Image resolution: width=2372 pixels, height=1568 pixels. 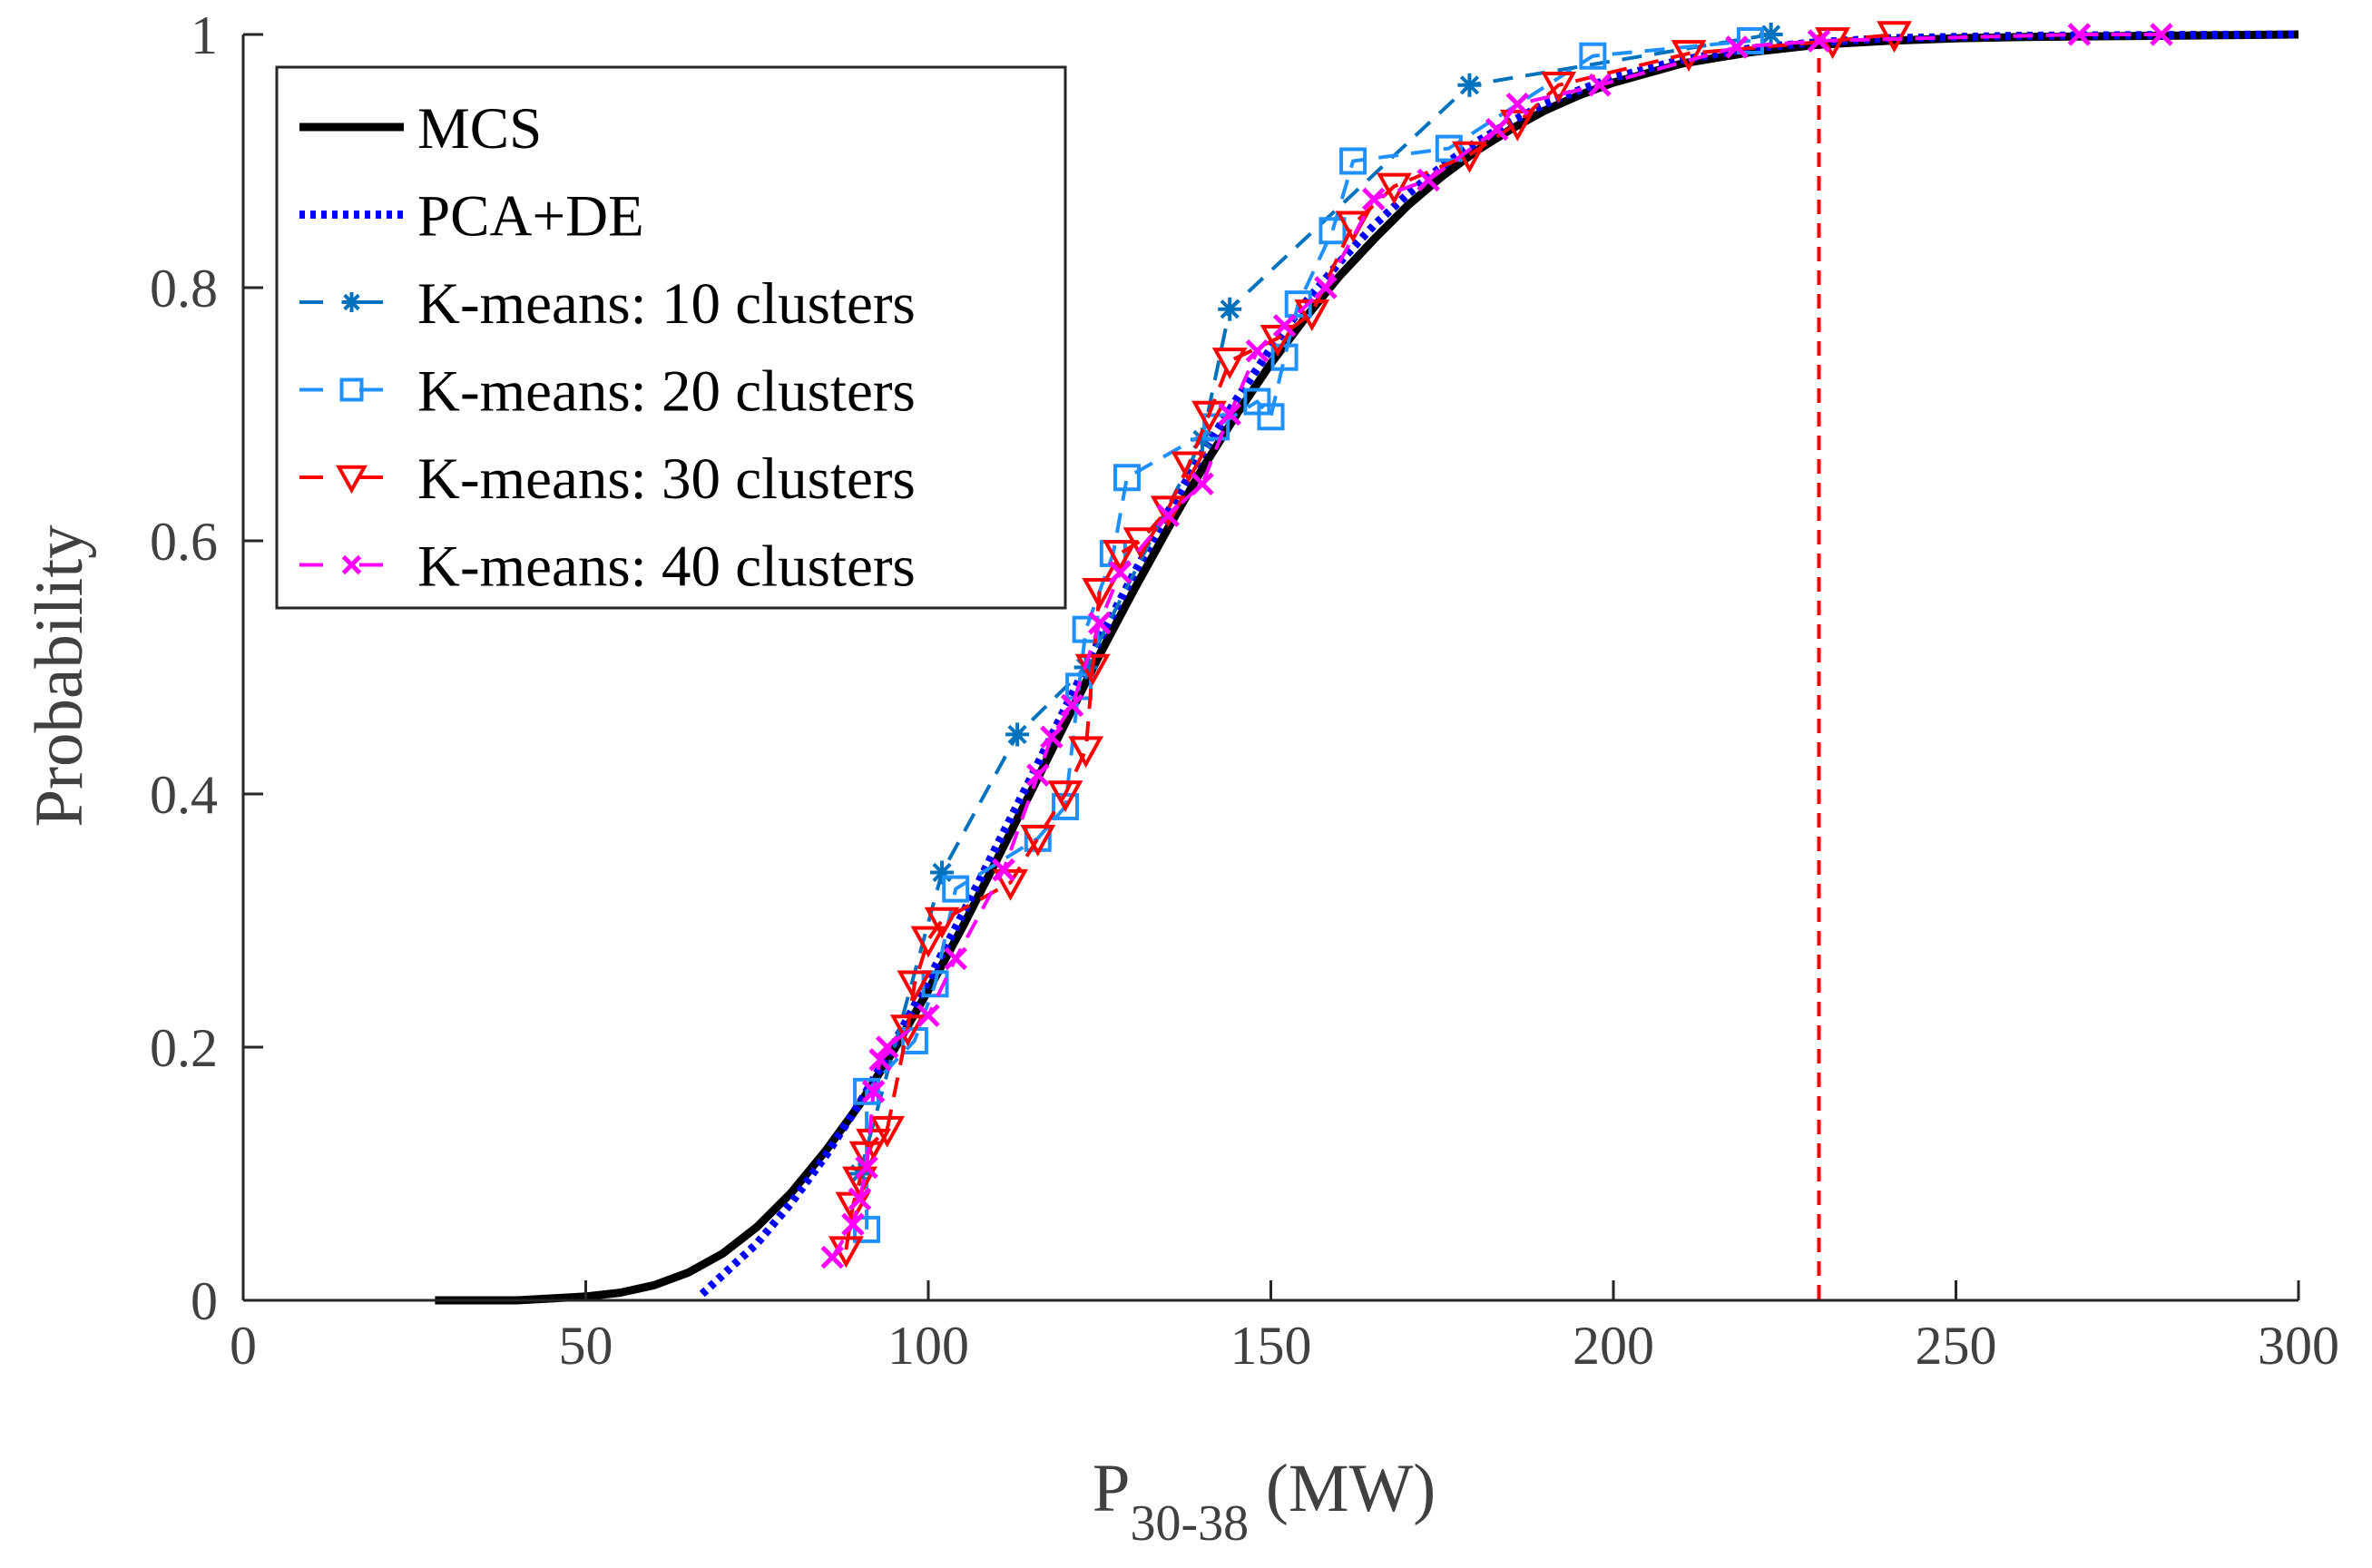 I want to click on y-tick-label: 0, so click(x=205, y=1301).